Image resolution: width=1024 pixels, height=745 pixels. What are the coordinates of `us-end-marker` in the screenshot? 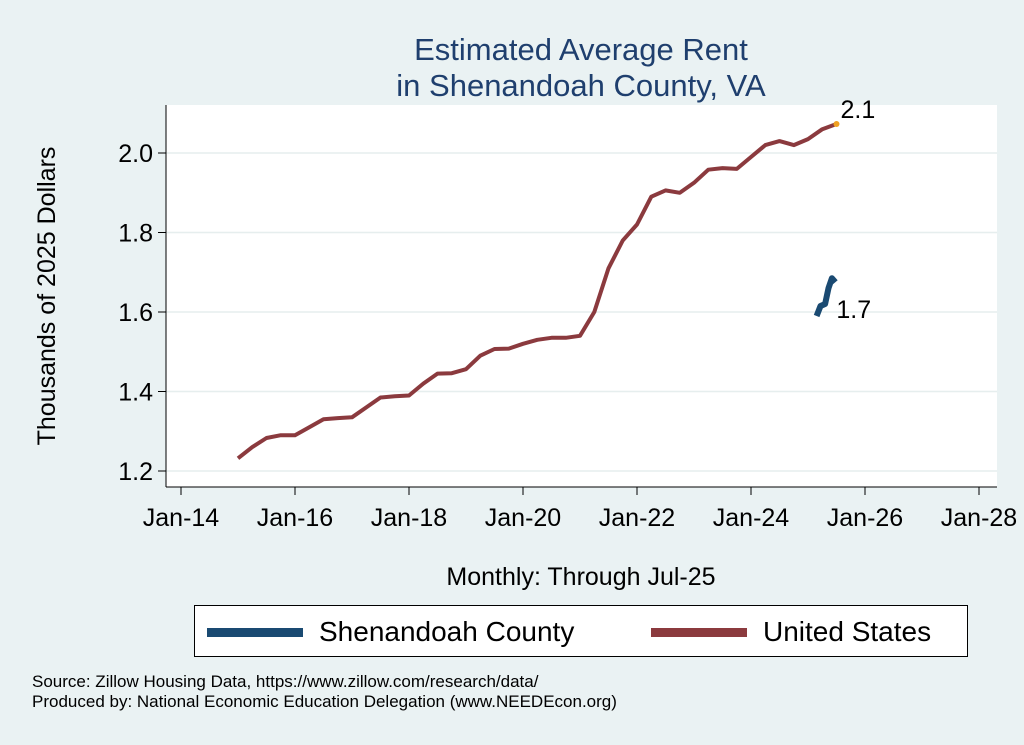 It's located at (836, 123).